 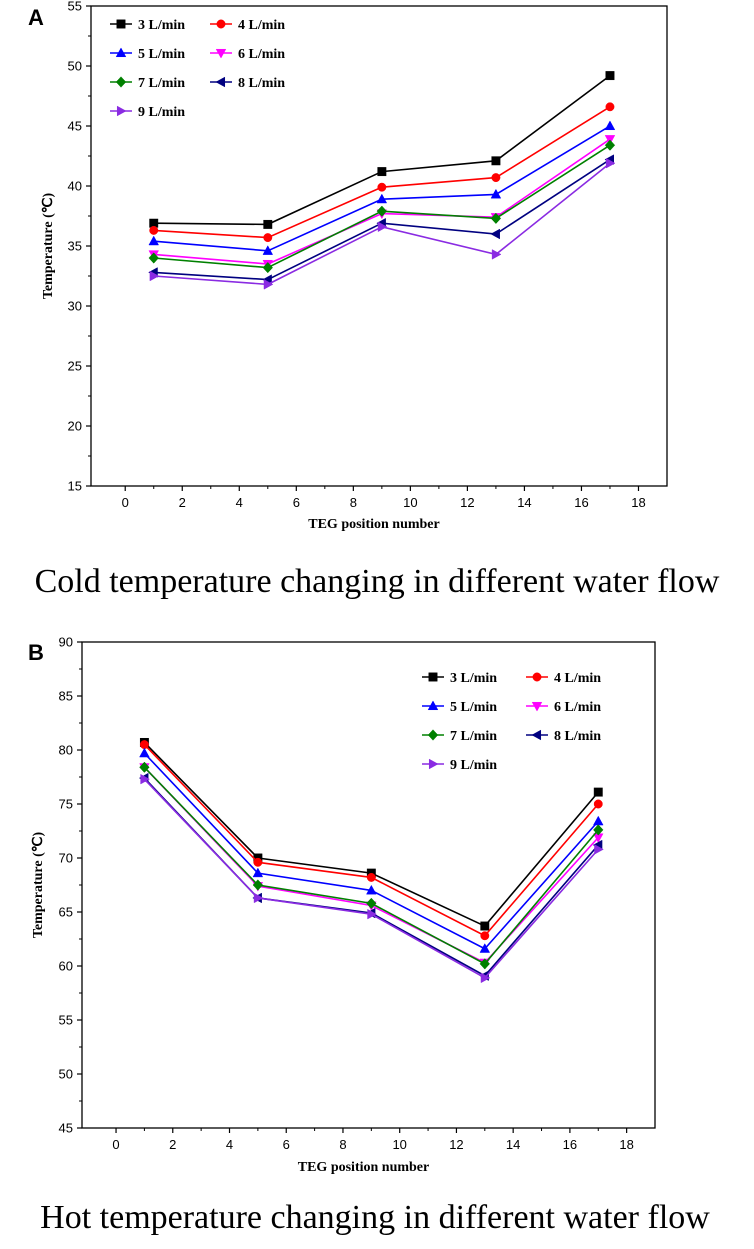 I want to click on legend-item: 5 L/min, so click(x=147, y=54).